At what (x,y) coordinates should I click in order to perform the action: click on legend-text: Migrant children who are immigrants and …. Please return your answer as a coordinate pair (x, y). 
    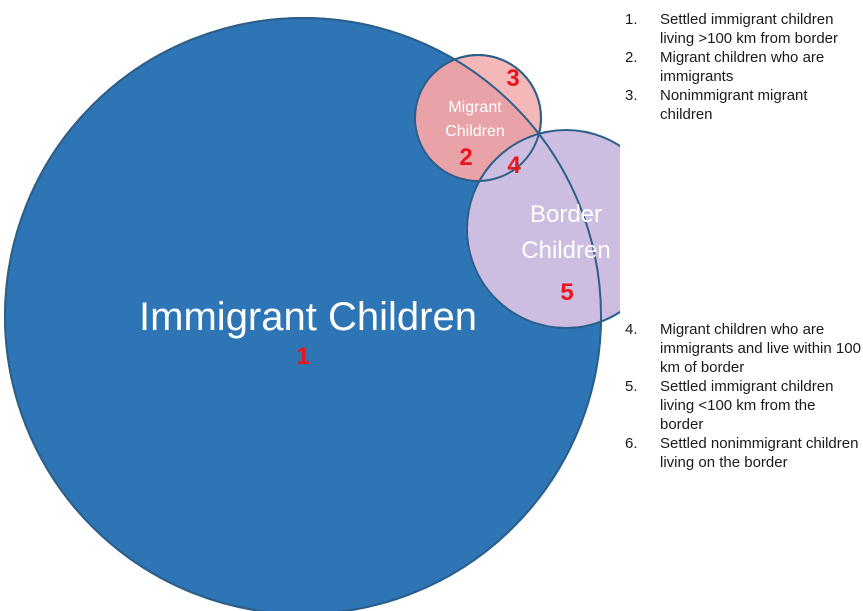
    Looking at the image, I should click on (760, 348).